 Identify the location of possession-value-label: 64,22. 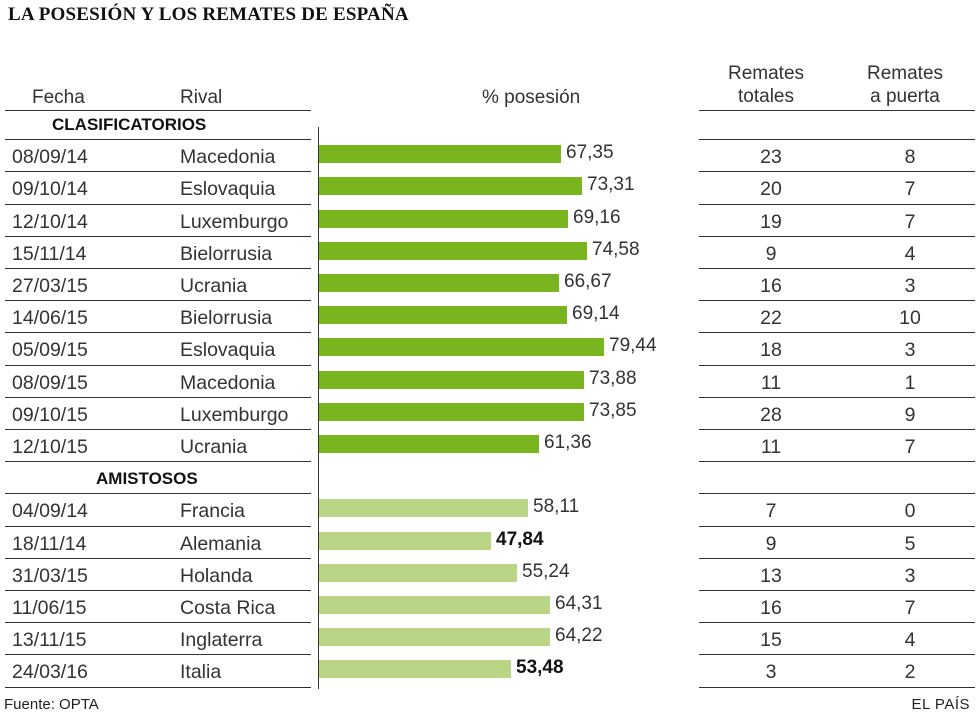
(579, 635).